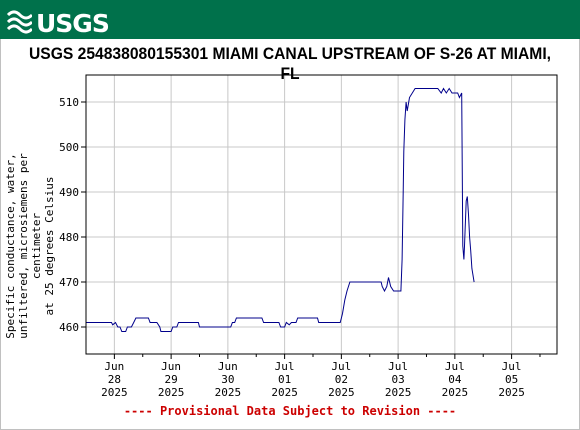 The width and height of the screenshot is (580, 430). I want to click on usgs-banner: USGS, so click(290, 19).